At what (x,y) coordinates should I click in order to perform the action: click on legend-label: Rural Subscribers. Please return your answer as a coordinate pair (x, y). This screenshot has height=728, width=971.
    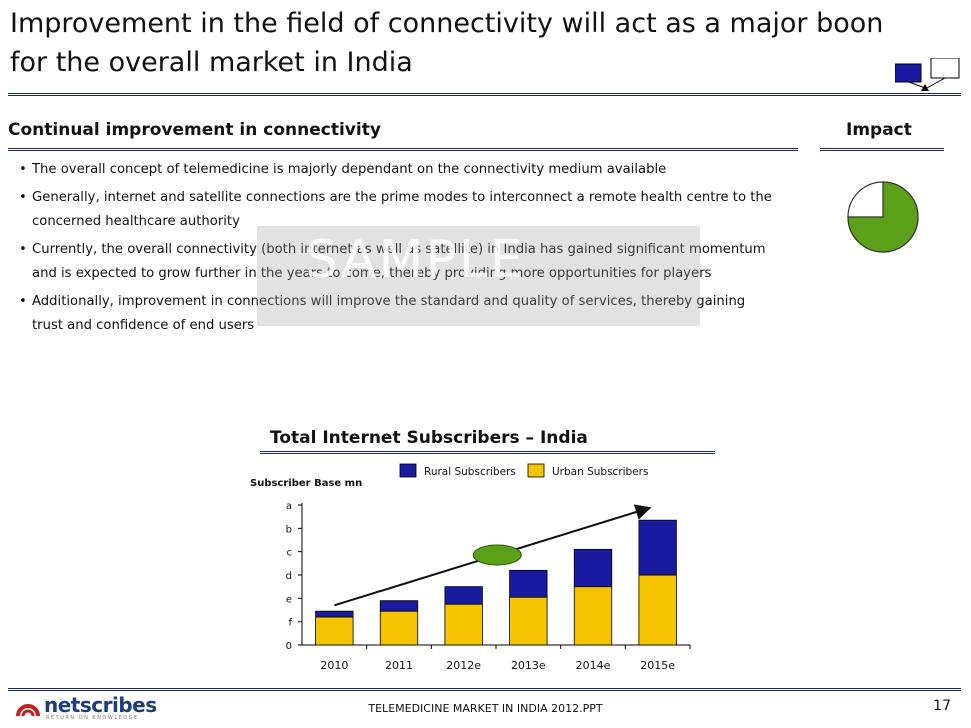
    Looking at the image, I should click on (470, 472).